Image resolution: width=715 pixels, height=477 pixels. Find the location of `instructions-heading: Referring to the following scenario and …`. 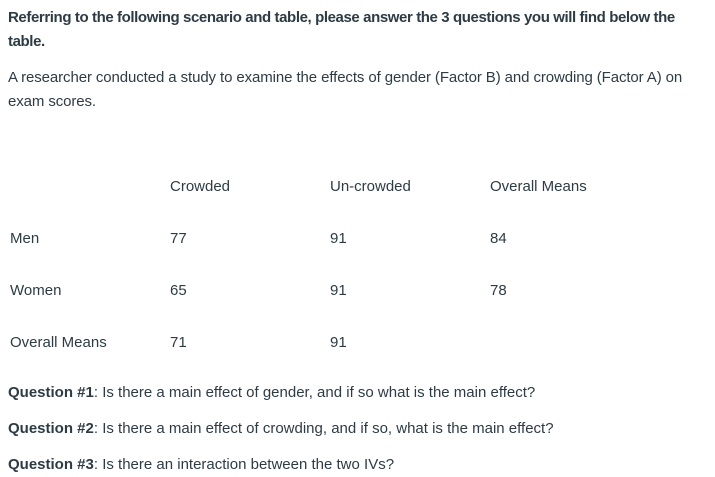

instructions-heading: Referring to the following scenario and … is located at coordinates (341, 29).